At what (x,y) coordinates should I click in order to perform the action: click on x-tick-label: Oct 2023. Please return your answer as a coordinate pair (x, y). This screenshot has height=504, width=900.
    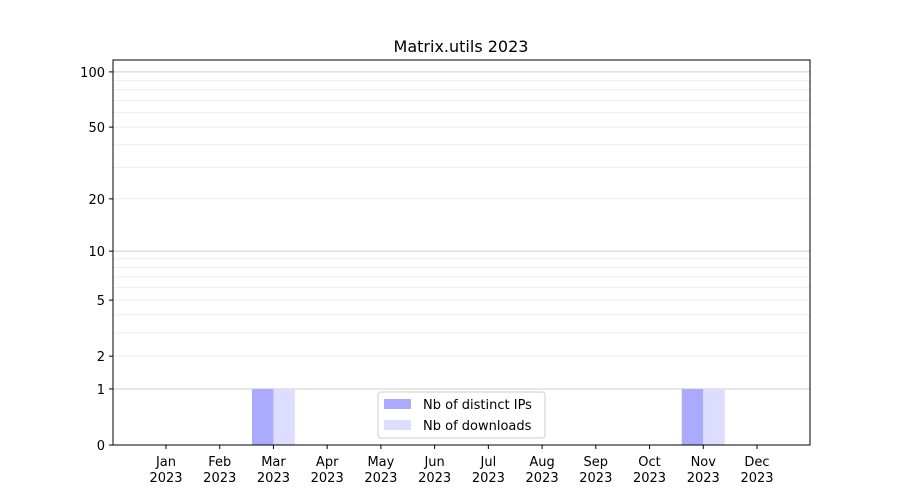
    Looking at the image, I should click on (649, 470).